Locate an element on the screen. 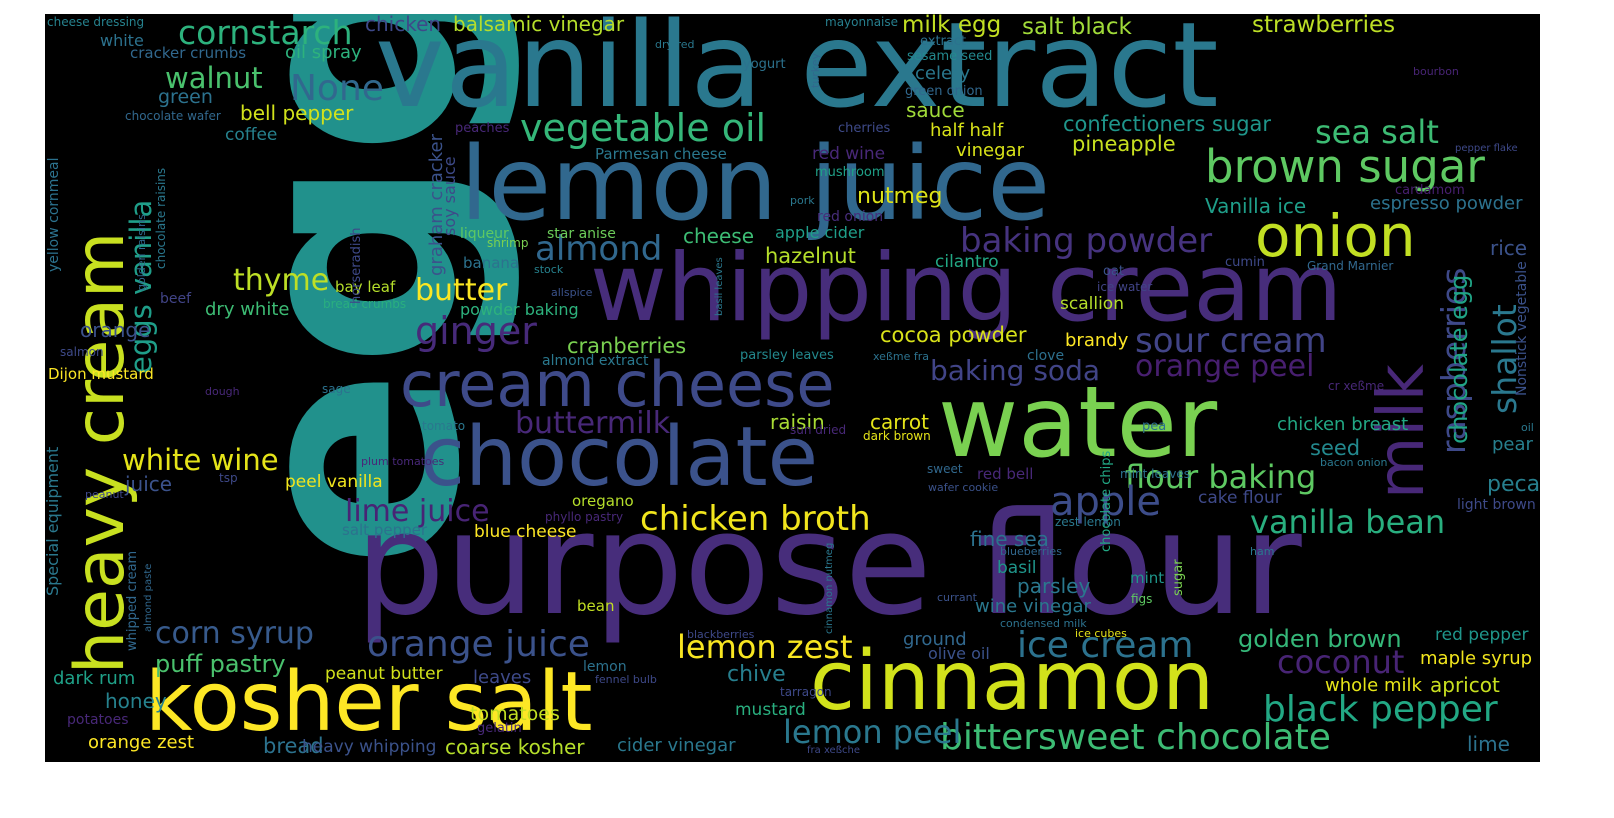 The width and height of the screenshot is (1614, 818). word-ham: ham is located at coordinates (1262, 551).